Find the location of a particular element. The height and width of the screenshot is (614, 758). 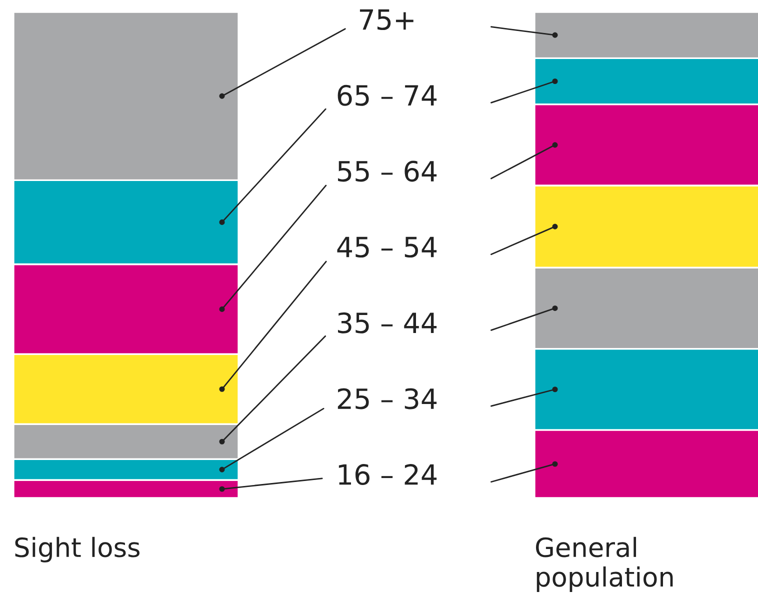

text: 35 – 44 is located at coordinates (387, 323).